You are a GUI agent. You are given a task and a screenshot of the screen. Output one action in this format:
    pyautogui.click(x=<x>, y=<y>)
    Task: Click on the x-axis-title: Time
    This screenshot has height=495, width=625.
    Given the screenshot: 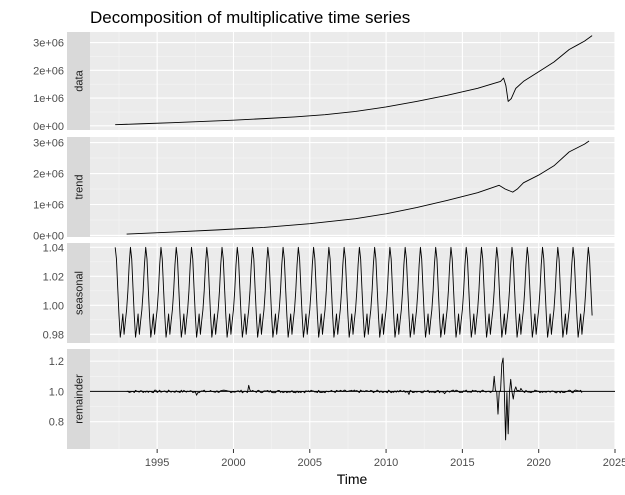 What is the action you would take?
    pyautogui.click(x=352, y=479)
    